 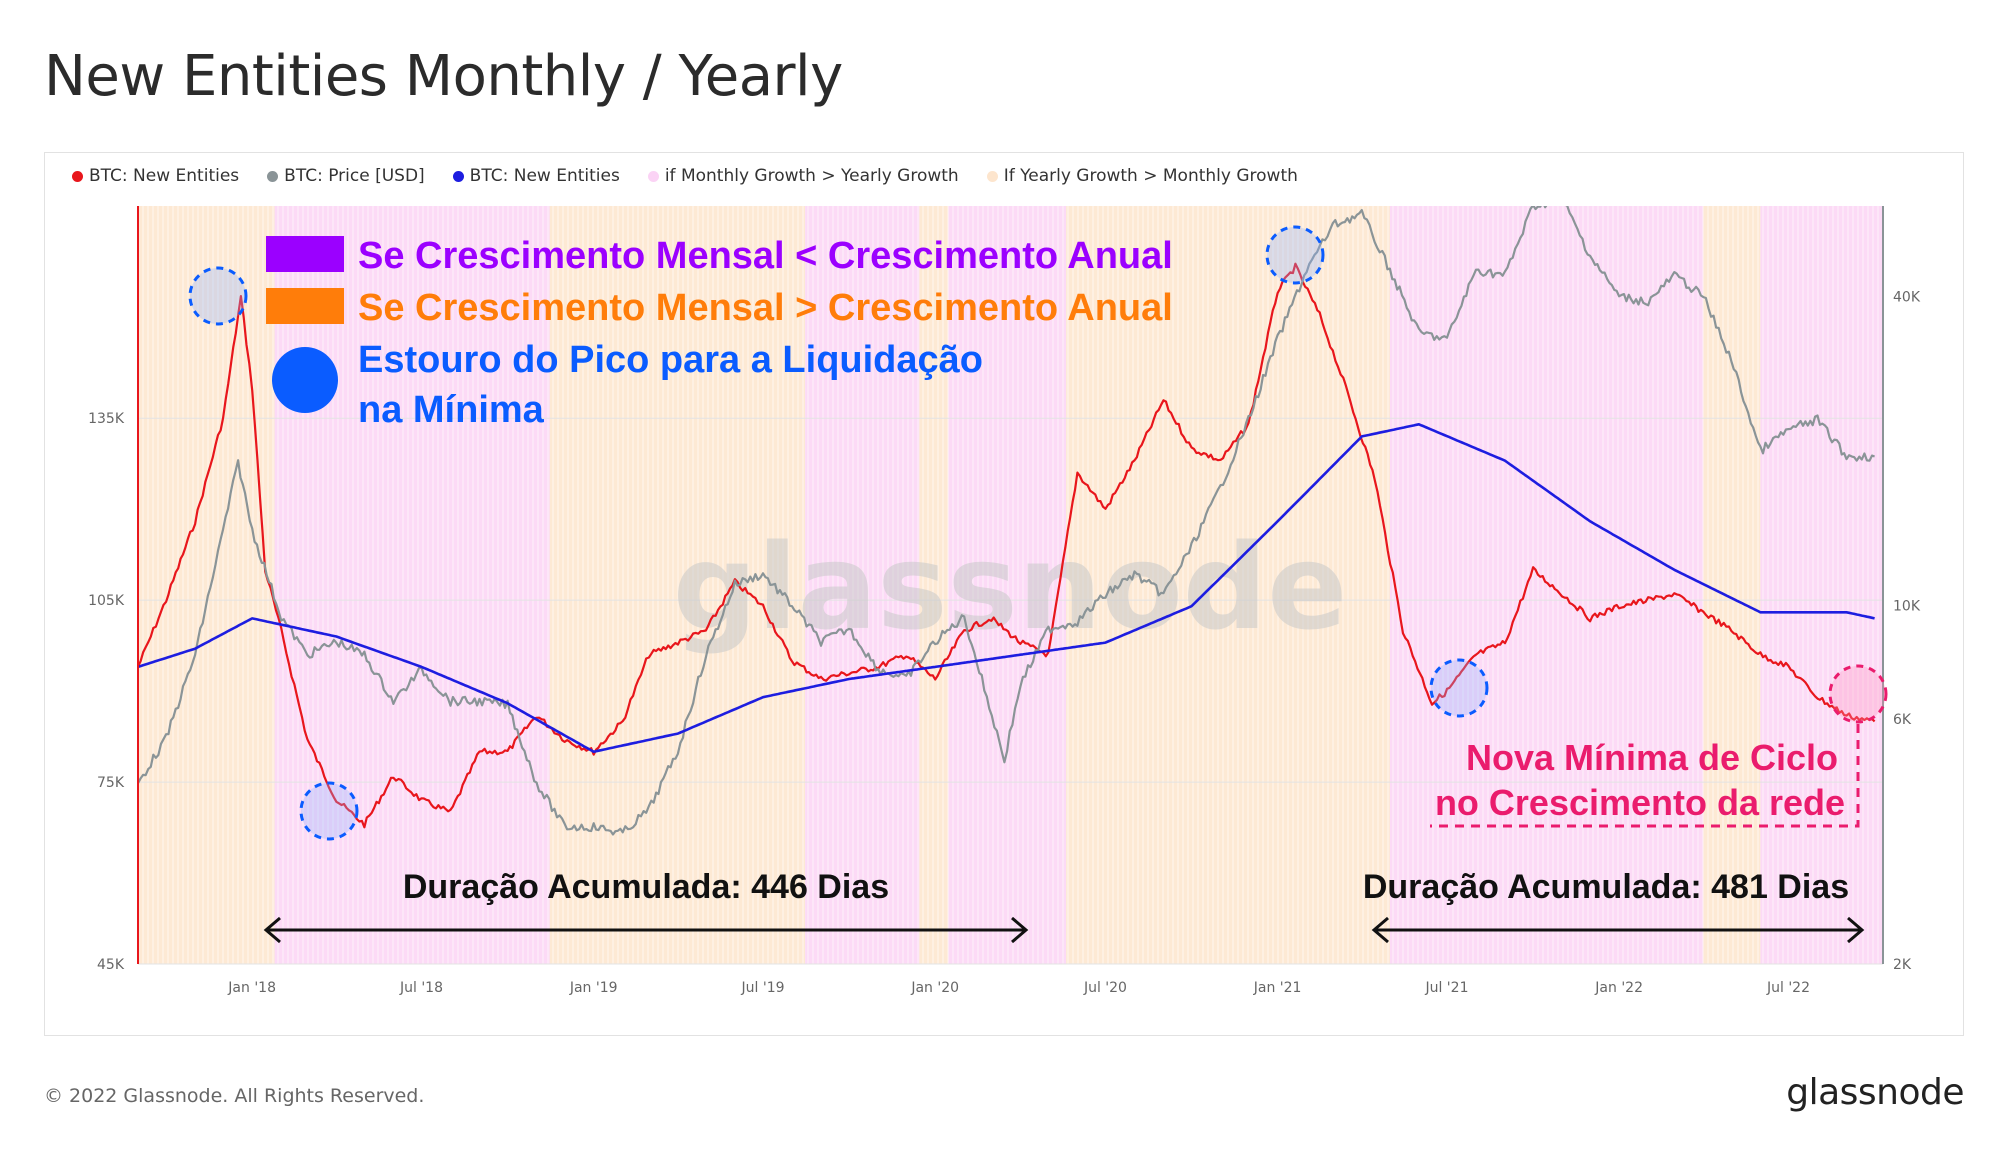 I want to click on y-right-tick-label: 10K, so click(x=1907, y=606).